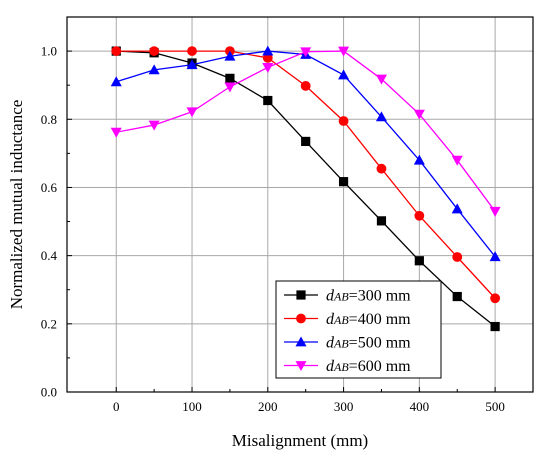 The width and height of the screenshot is (550, 461). Describe the element at coordinates (344, 406) in the screenshot. I see `x-tick-label: 300` at that location.